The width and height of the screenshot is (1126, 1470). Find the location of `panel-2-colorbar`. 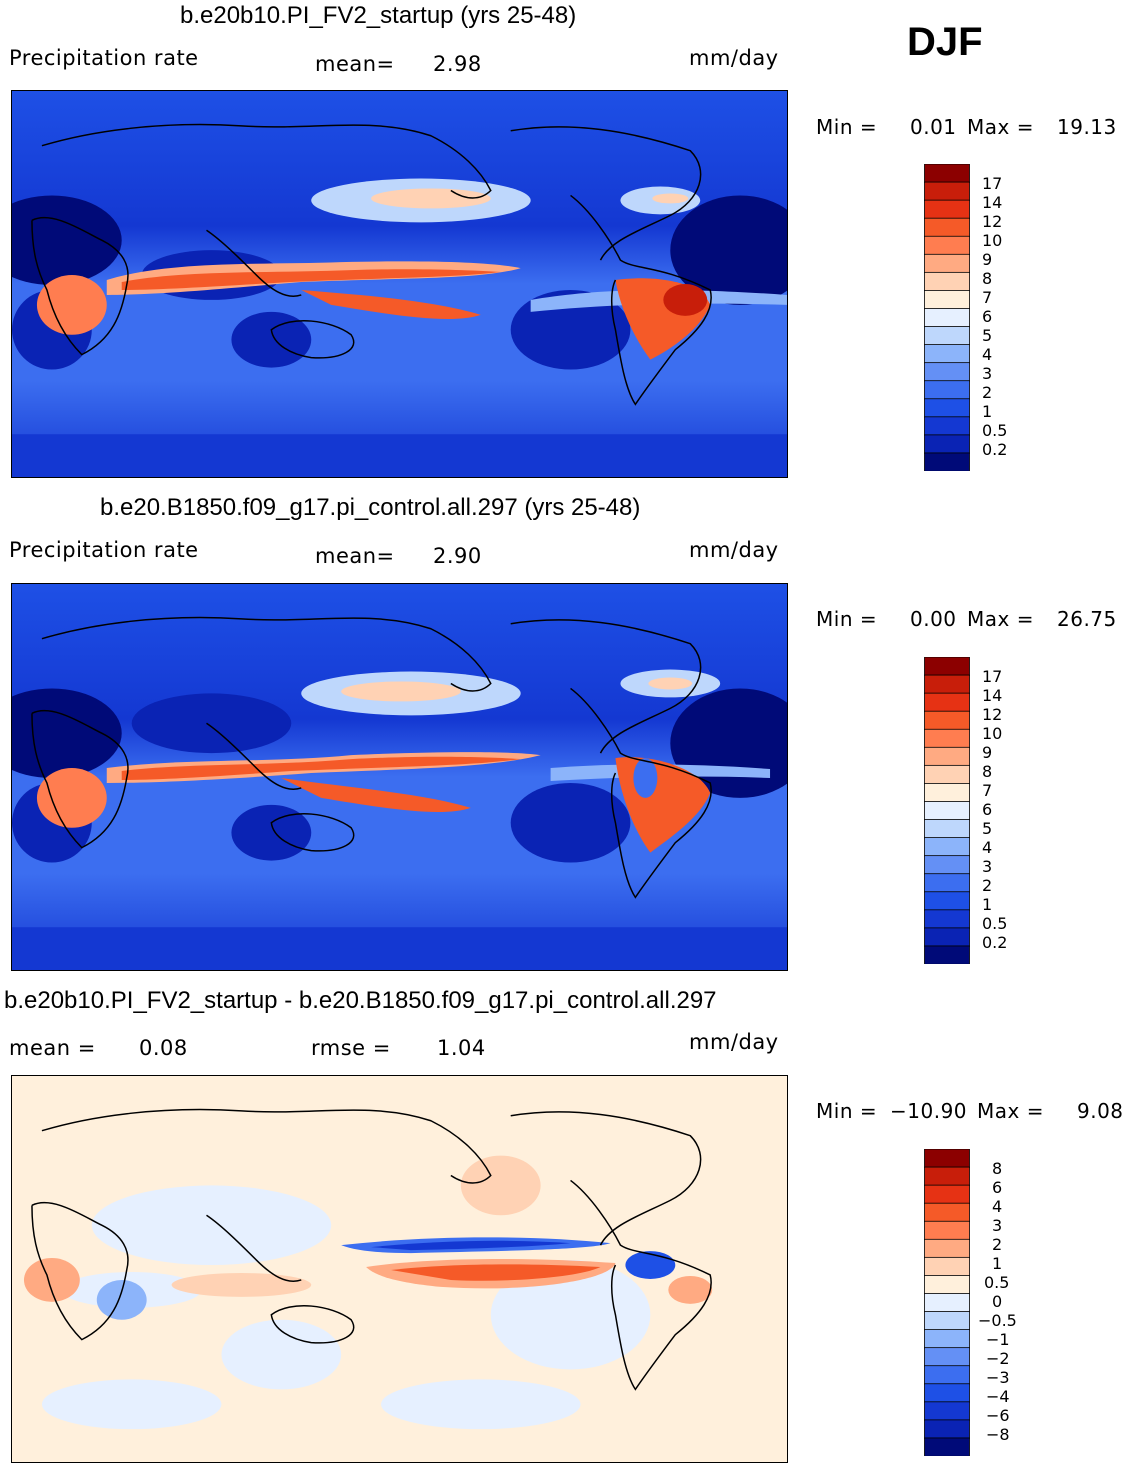

panel-2-colorbar is located at coordinates (947, 810).